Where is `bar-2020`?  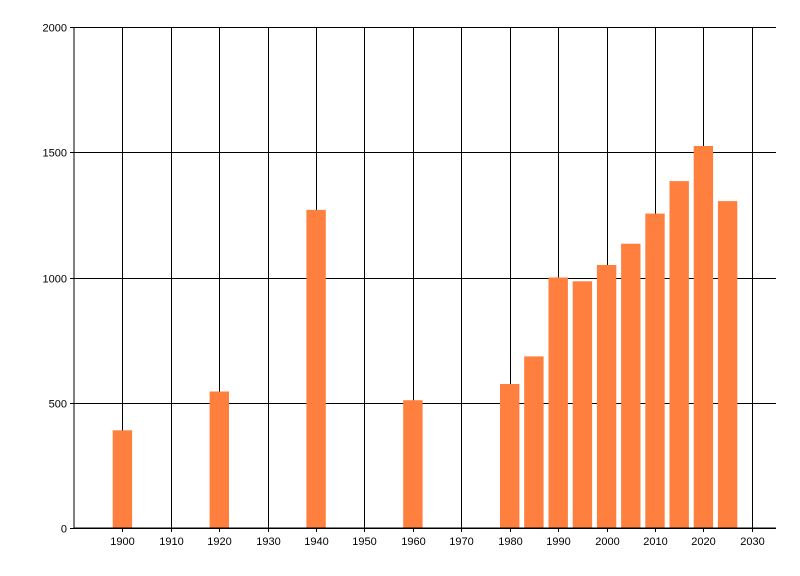 bar-2020 is located at coordinates (703, 337).